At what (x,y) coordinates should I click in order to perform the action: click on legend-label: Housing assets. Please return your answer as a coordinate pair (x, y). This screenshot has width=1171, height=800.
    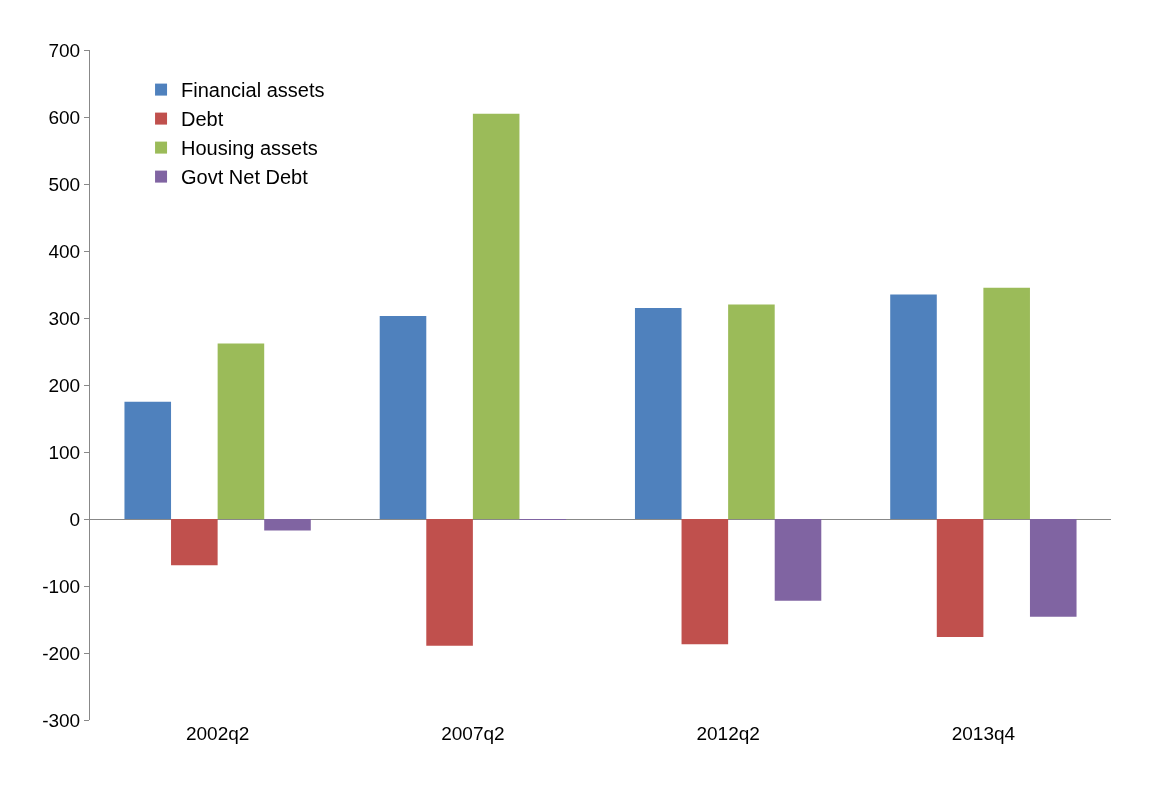
    Looking at the image, I should click on (249, 148).